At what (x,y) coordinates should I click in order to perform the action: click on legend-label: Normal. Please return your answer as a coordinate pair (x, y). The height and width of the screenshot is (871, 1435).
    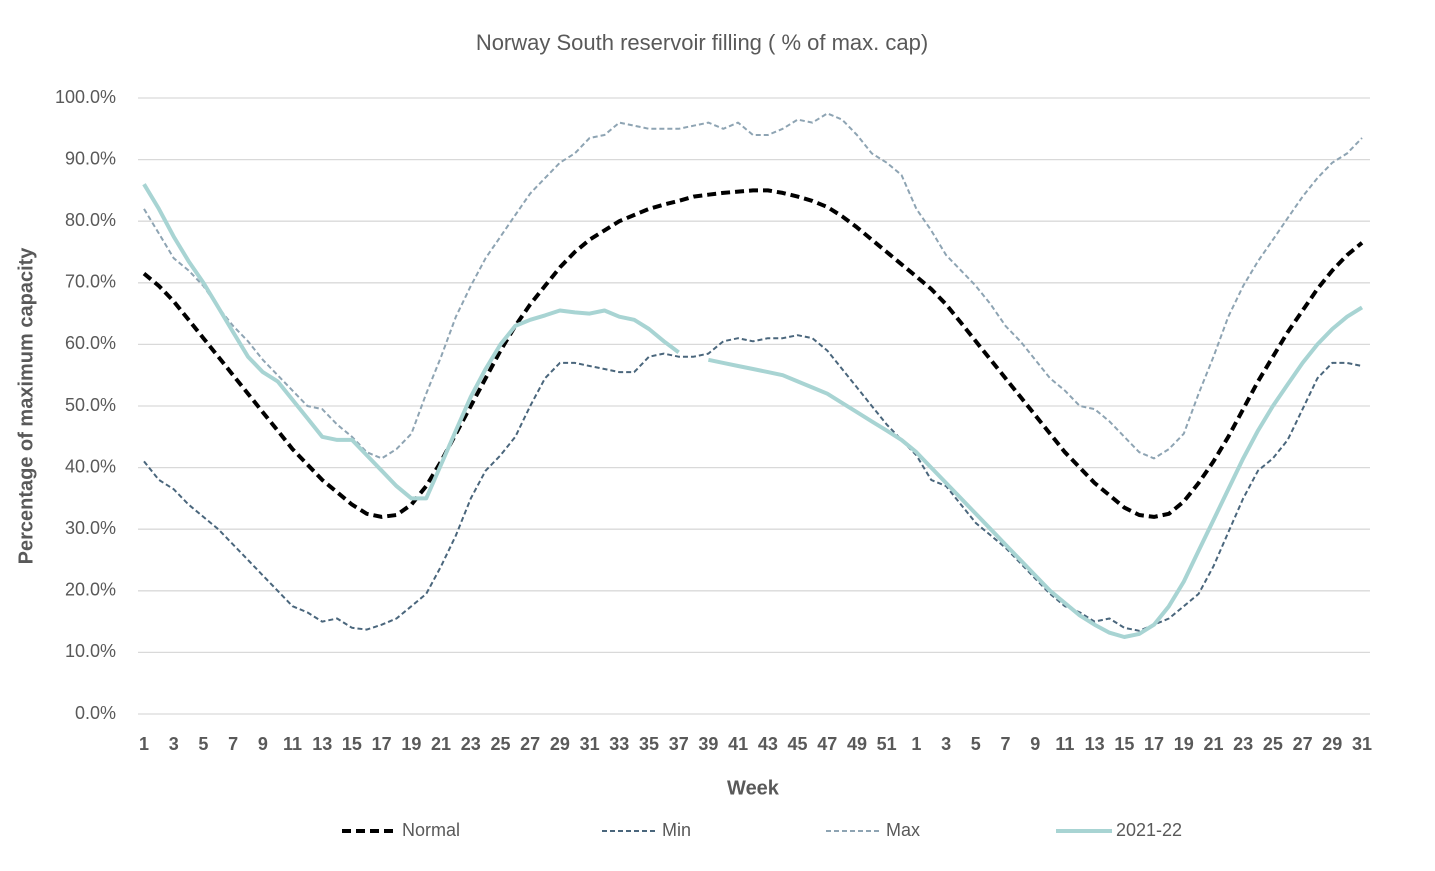
    Looking at the image, I should click on (431, 830).